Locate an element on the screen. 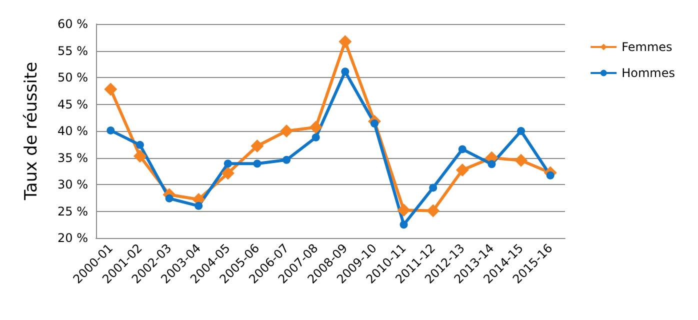  y-axis-title: Taux de réussite is located at coordinates (32, 132).